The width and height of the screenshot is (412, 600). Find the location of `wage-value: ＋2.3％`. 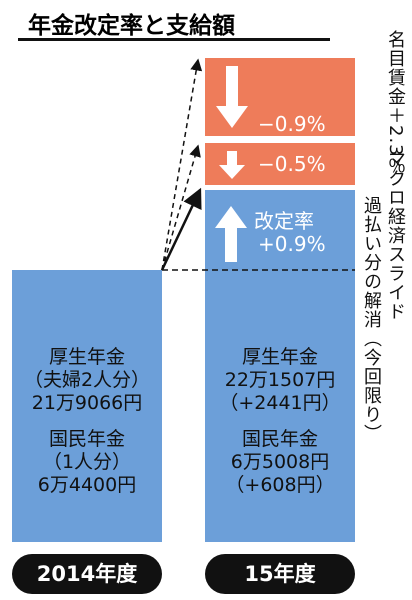

wage-value: ＋2.3％ is located at coordinates (395, 141).